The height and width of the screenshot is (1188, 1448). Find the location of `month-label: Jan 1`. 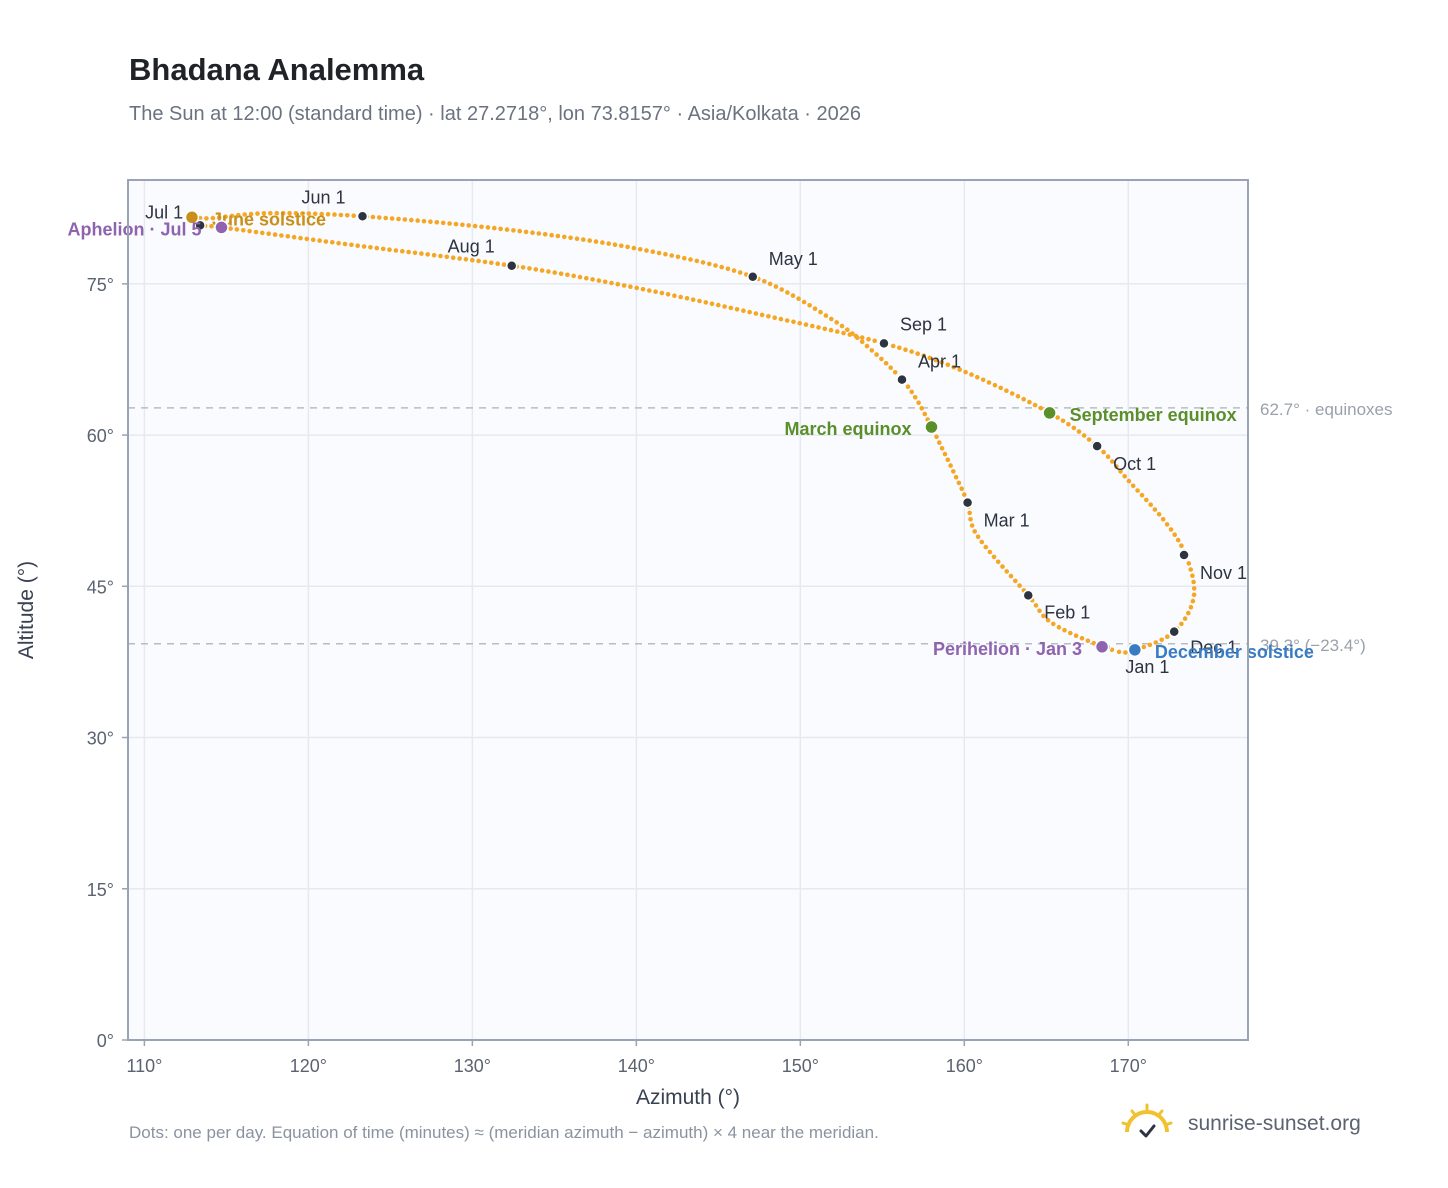

month-label: Jan 1 is located at coordinates (1147, 667).